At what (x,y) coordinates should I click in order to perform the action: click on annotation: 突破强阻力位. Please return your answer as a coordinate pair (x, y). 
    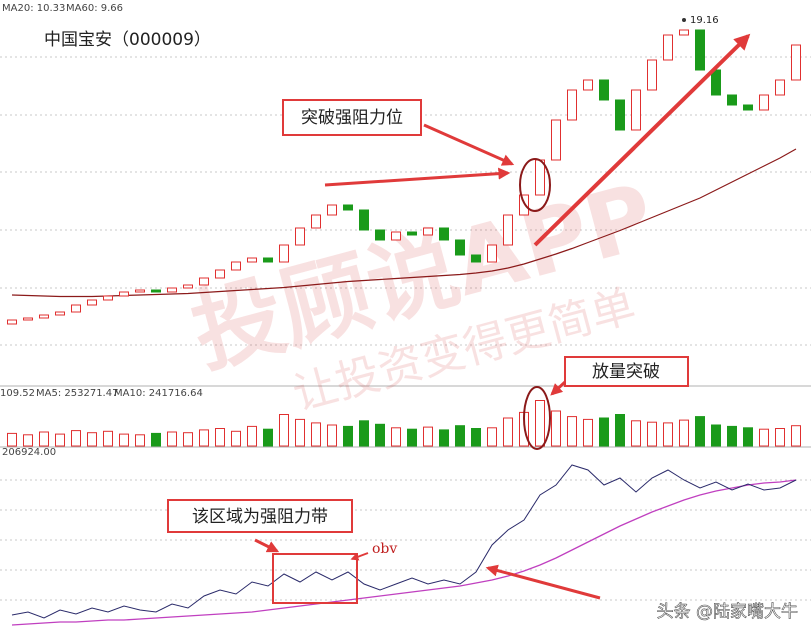
    Looking at the image, I should click on (352, 118).